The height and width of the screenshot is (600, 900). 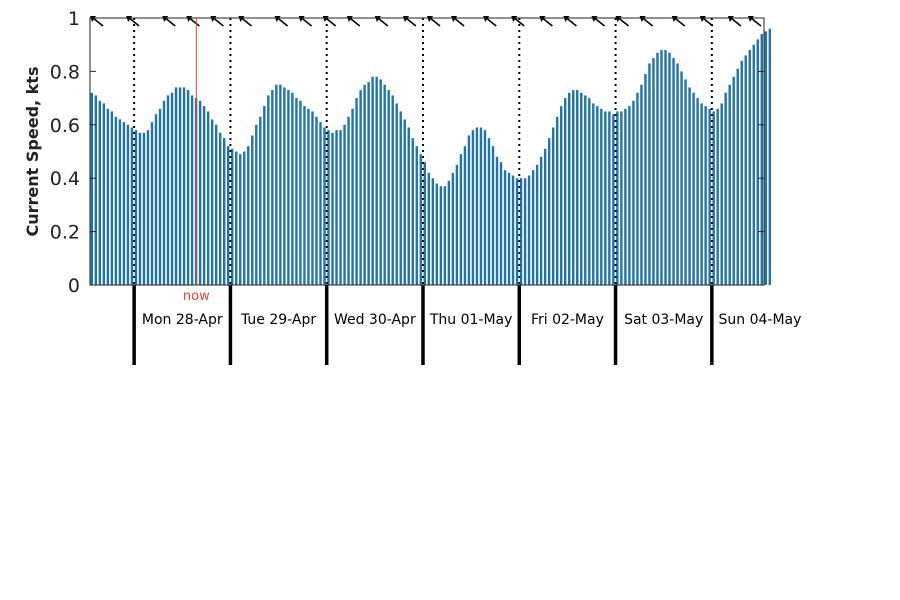 What do you see at coordinates (663, 320) in the screenshot?
I see `day-label: Sat 03-May` at bounding box center [663, 320].